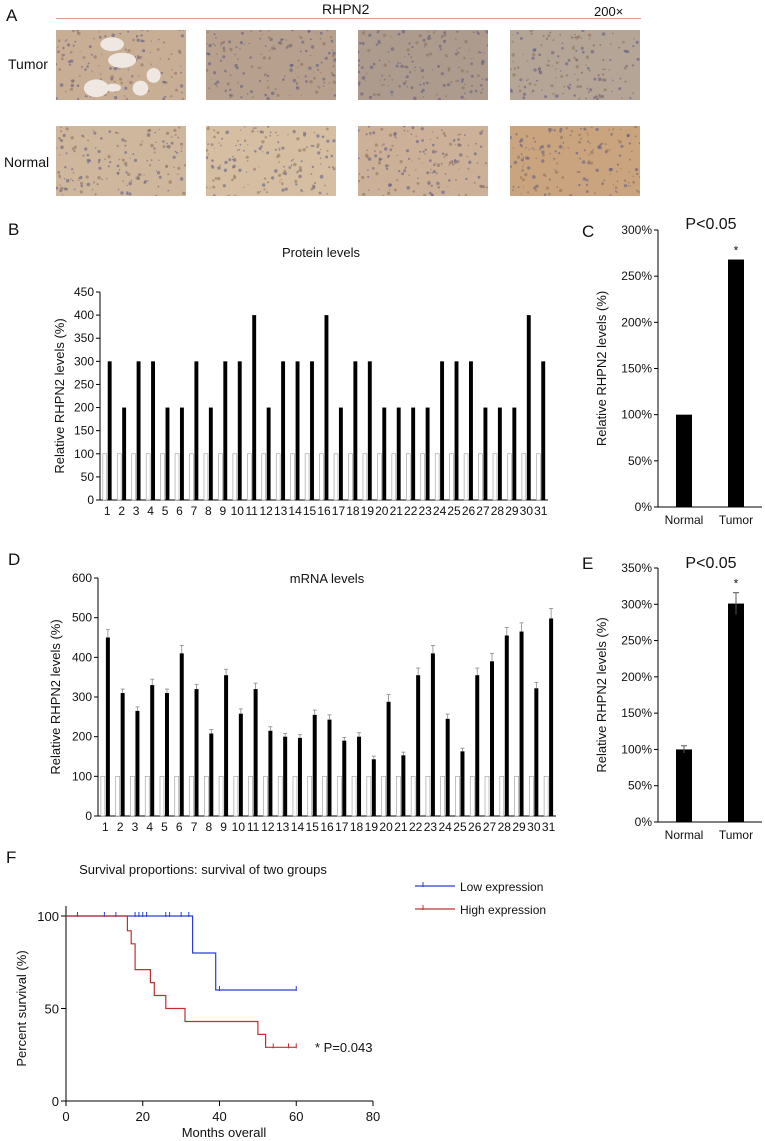 The width and height of the screenshot is (765, 1141). Describe the element at coordinates (84, 408) in the screenshot. I see `panel-b-y-tick-label: 200` at that location.